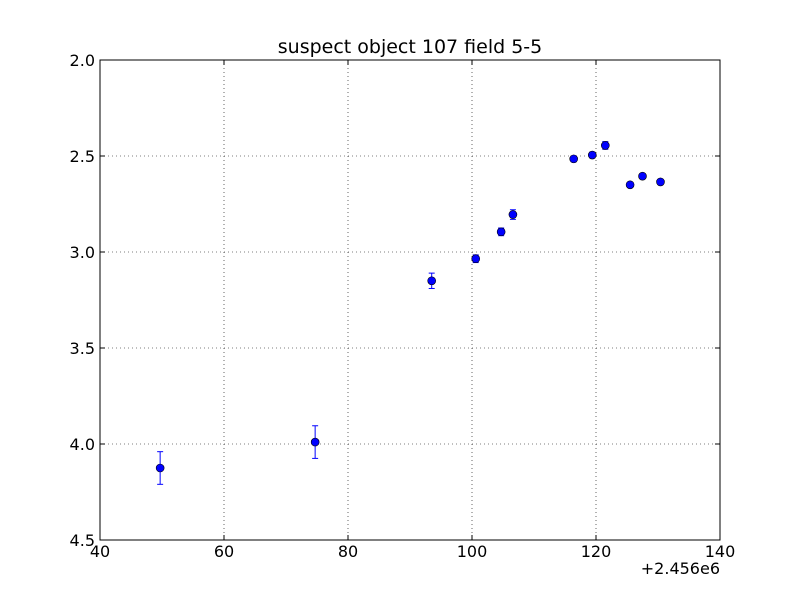 Image resolution: width=800 pixels, height=604 pixels. What do you see at coordinates (348, 551) in the screenshot?
I see `x-tick-label: 80` at bounding box center [348, 551].